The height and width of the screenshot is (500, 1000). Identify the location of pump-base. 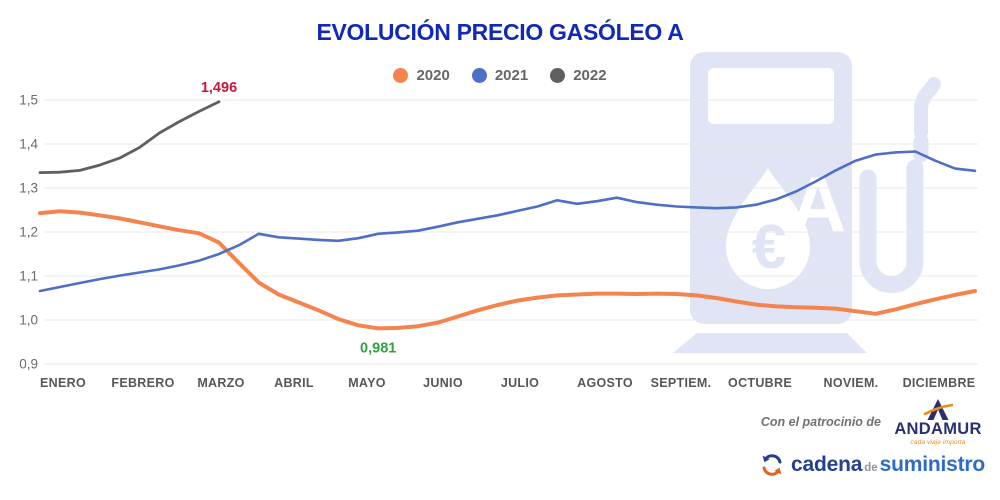
(770, 343).